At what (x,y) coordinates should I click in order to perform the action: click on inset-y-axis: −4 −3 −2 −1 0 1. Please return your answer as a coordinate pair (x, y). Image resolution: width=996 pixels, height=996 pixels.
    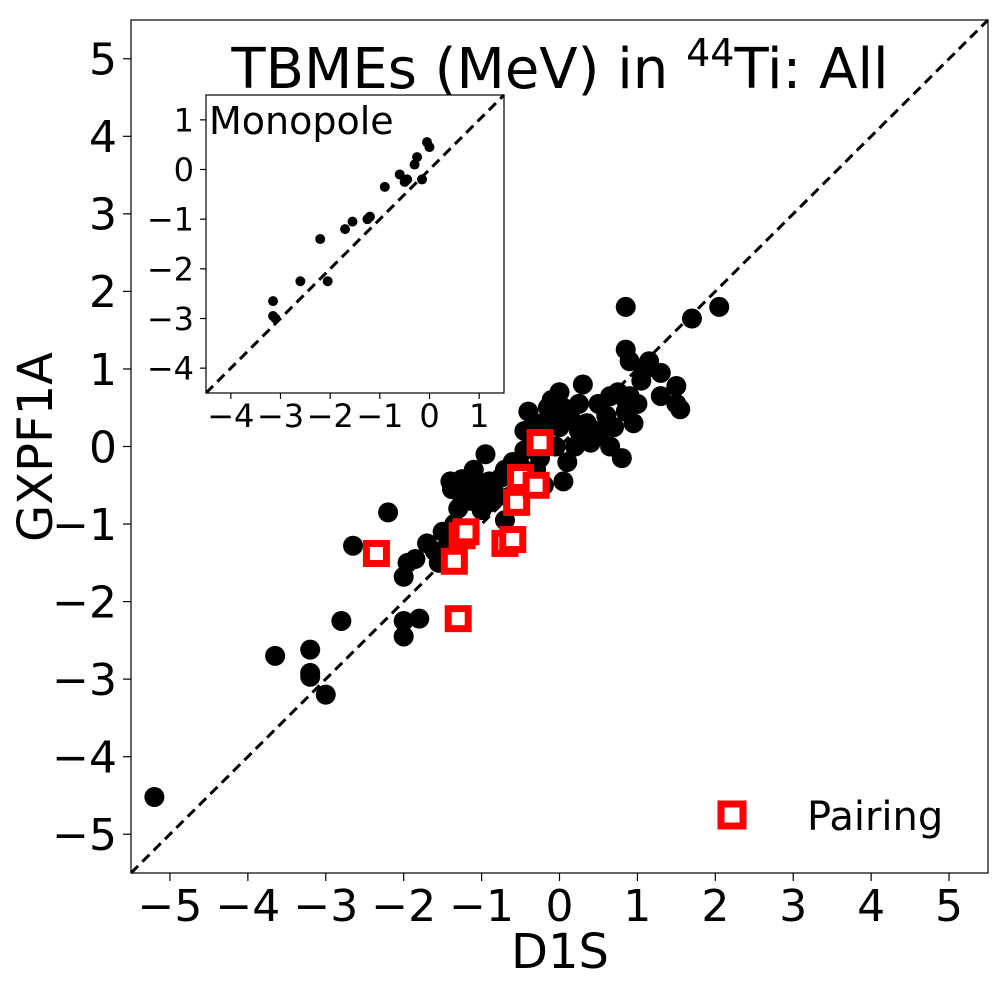
    Looking at the image, I should click on (176, 244).